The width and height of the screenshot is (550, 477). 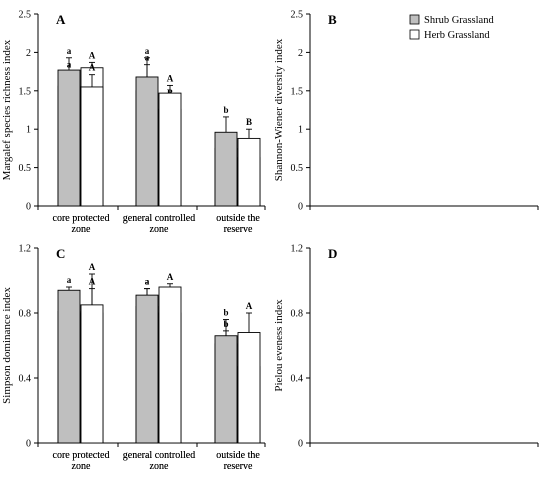 I want to click on legend-label-herb: Herb Grassland, so click(x=457, y=35).